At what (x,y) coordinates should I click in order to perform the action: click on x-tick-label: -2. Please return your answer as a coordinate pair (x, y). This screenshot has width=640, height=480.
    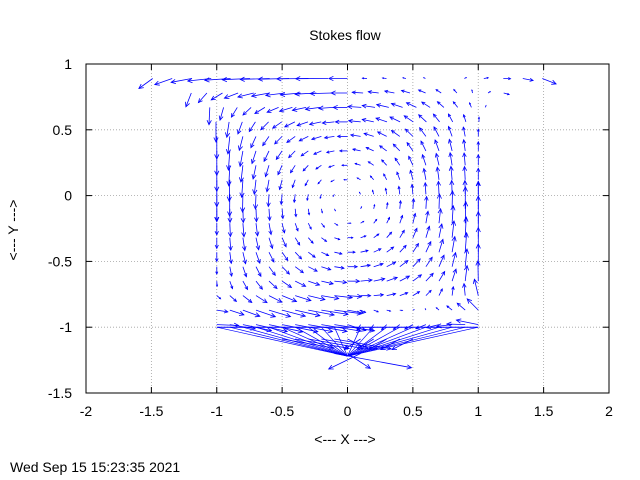
    Looking at the image, I should click on (86, 411).